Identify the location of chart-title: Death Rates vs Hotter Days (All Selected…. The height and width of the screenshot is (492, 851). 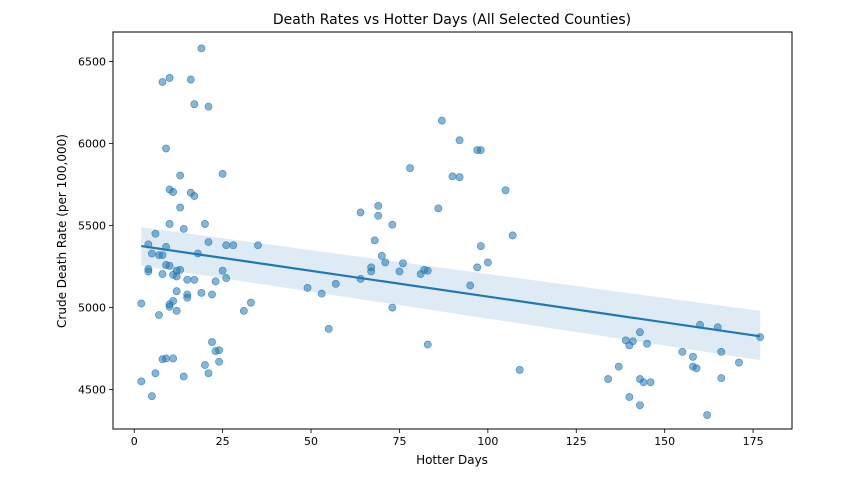
(452, 20).